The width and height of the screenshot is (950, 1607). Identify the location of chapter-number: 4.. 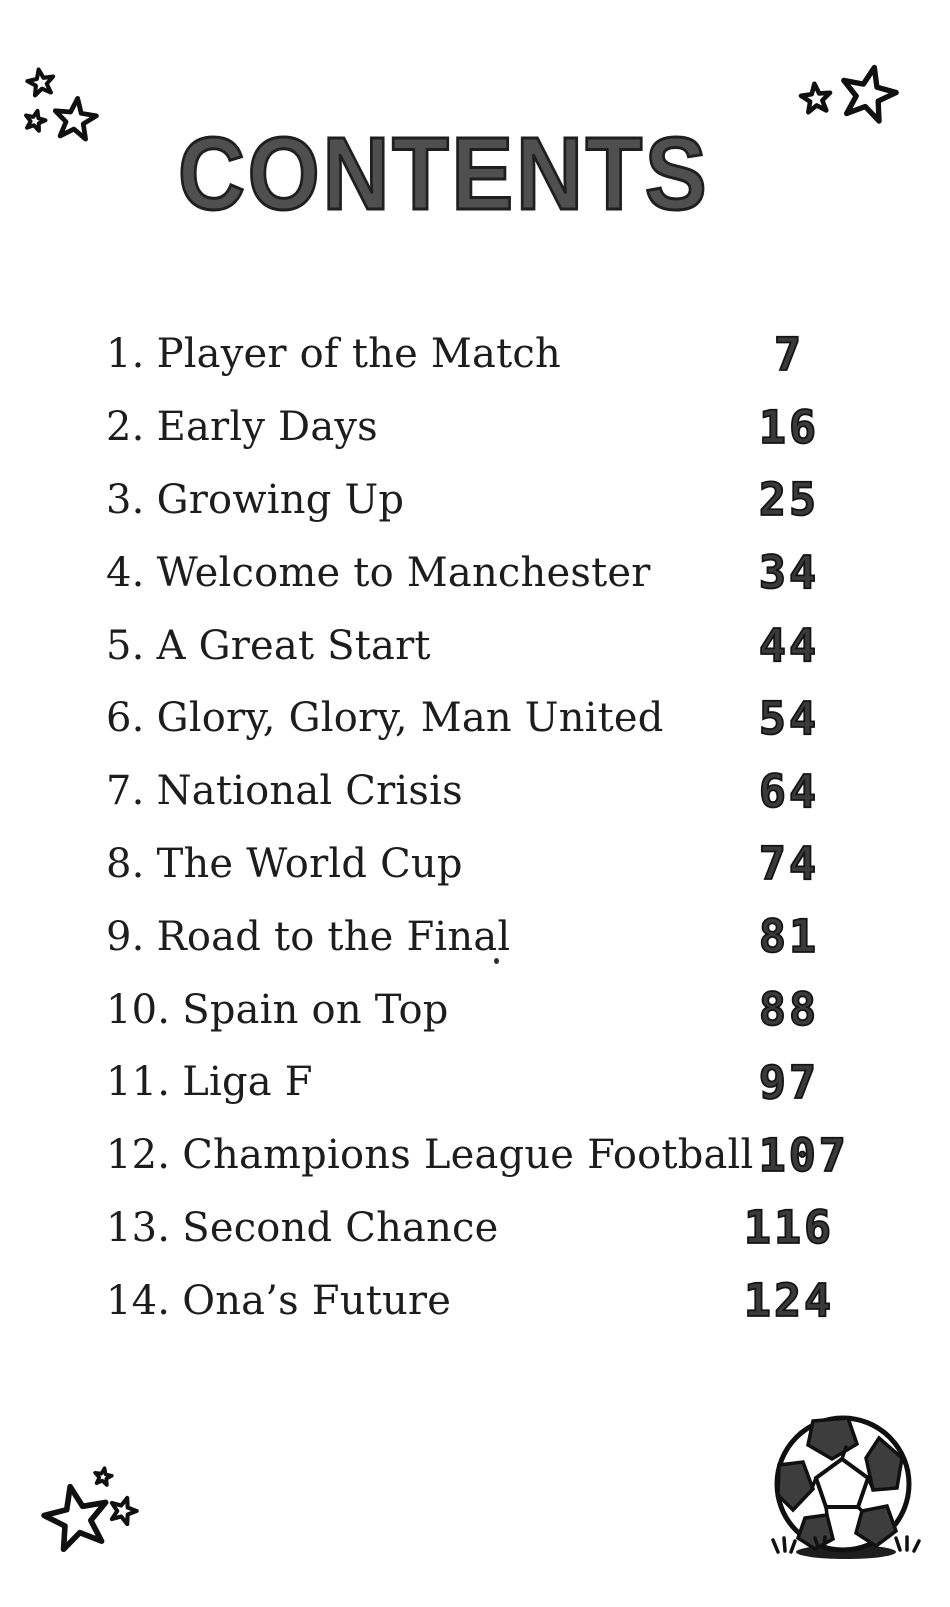
(125, 572).